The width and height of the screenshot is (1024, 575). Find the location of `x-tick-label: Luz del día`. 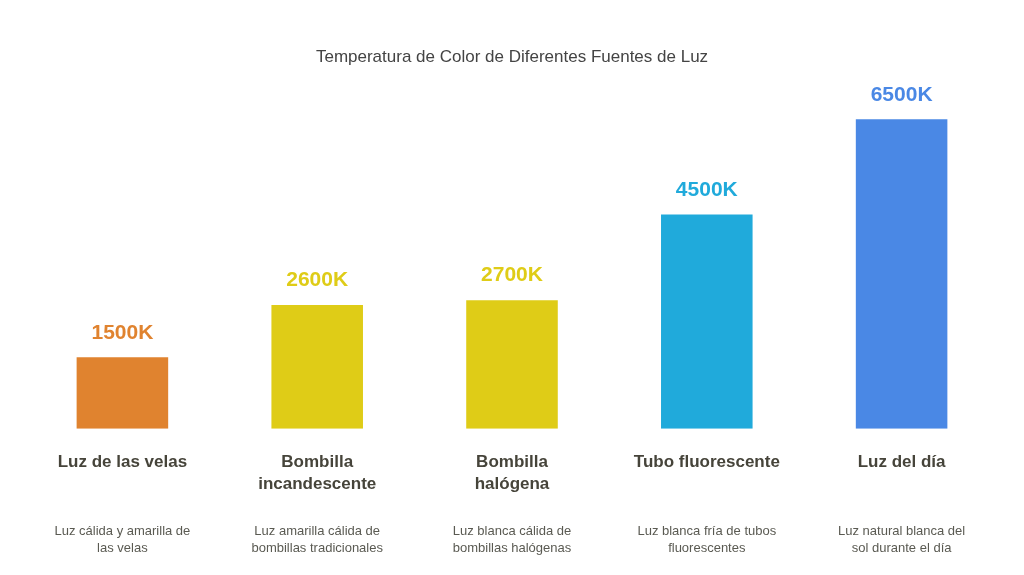

x-tick-label: Luz del día is located at coordinates (902, 461).